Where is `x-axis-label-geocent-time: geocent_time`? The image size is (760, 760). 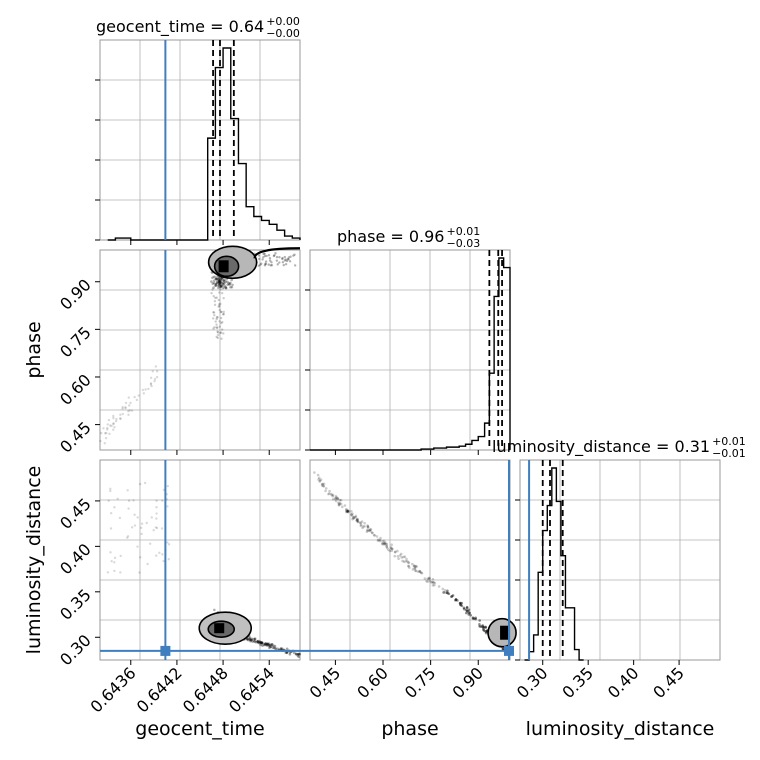 x-axis-label-geocent-time: geocent_time is located at coordinates (199, 729).